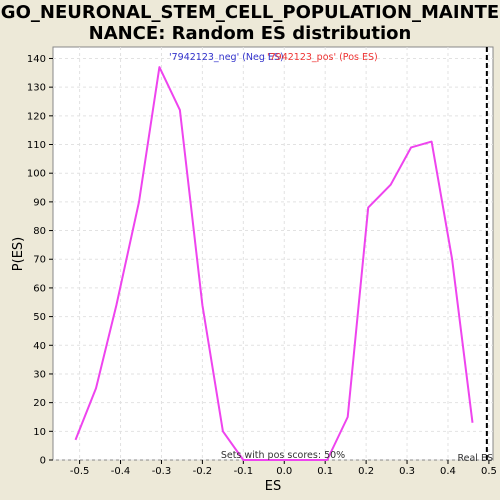  I want to click on legend-neg: '7942123_neg' (Neg ES), so click(226, 57).